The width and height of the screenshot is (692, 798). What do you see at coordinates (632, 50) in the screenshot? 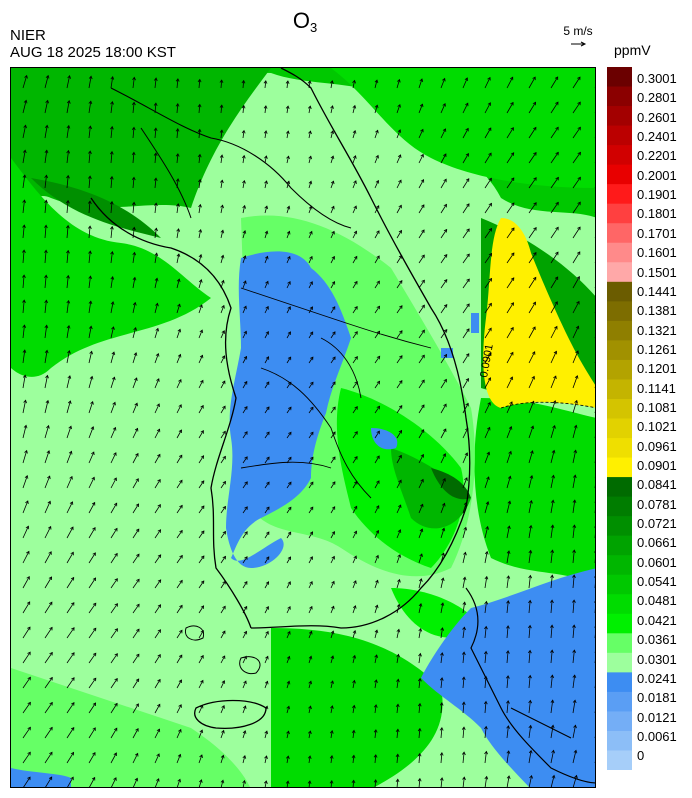
I see `unit-label: ppmV` at bounding box center [632, 50].